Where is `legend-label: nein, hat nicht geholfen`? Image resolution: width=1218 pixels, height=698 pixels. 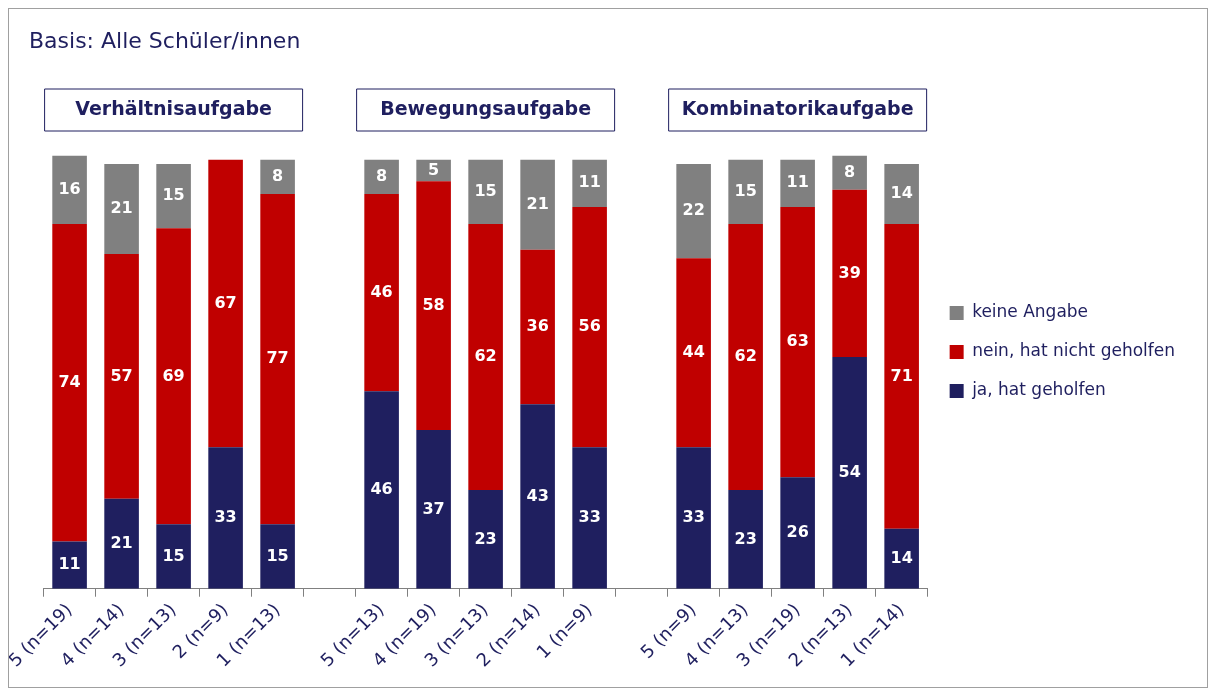 legend-label: nein, hat nicht geholfen is located at coordinates (1073, 350).